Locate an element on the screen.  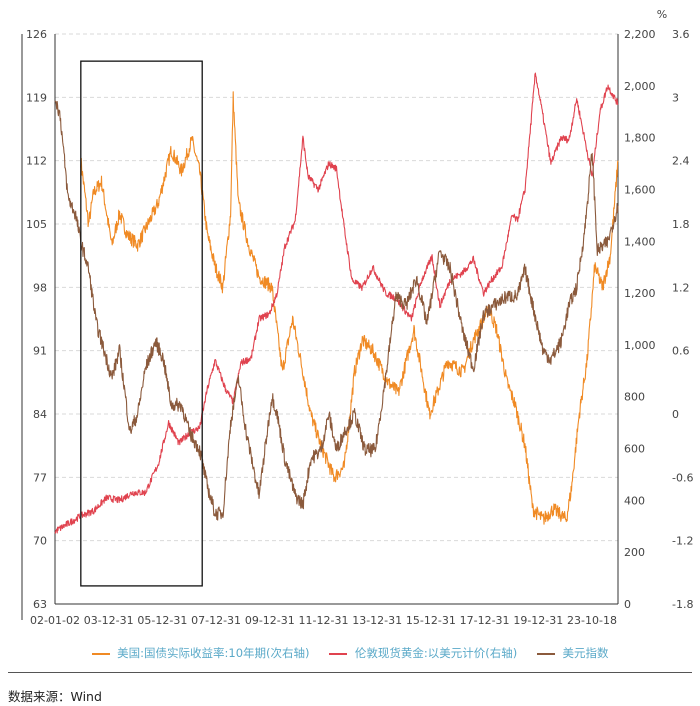
right1-tick-label-2: 1,800 is located at coordinates (640, 138).